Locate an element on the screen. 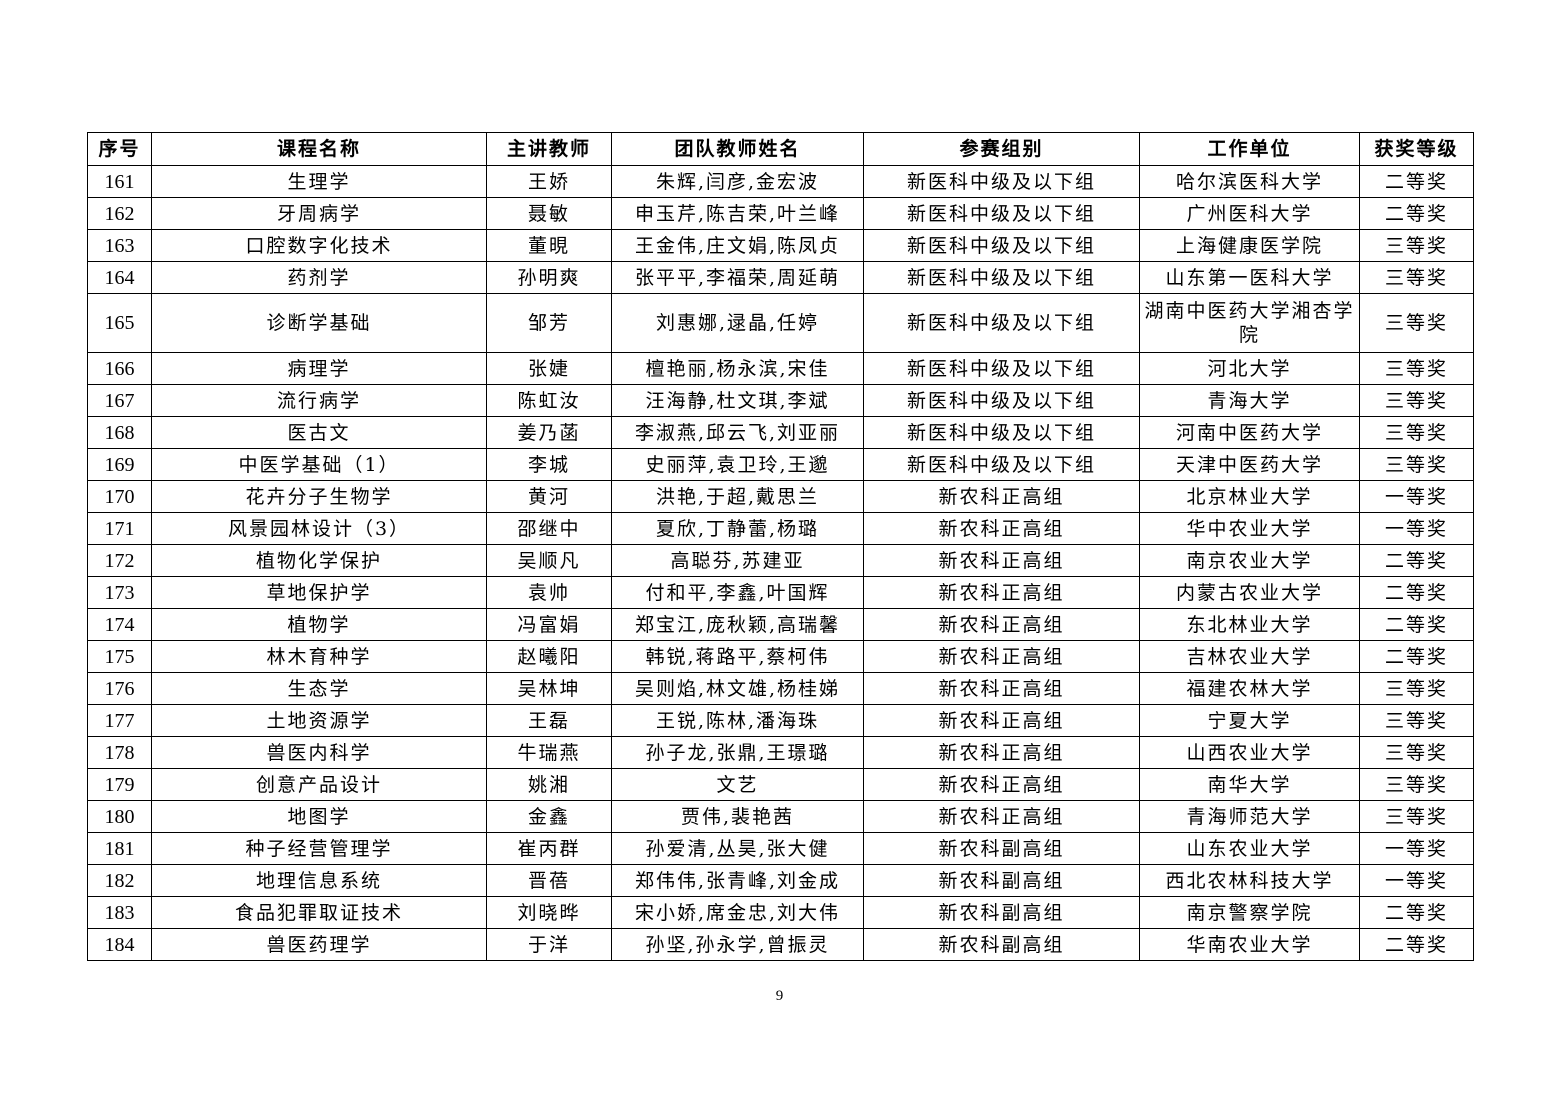 This screenshot has height=1102, width=1559. cell-work-unit: 福建农林大学 is located at coordinates (1249, 688).